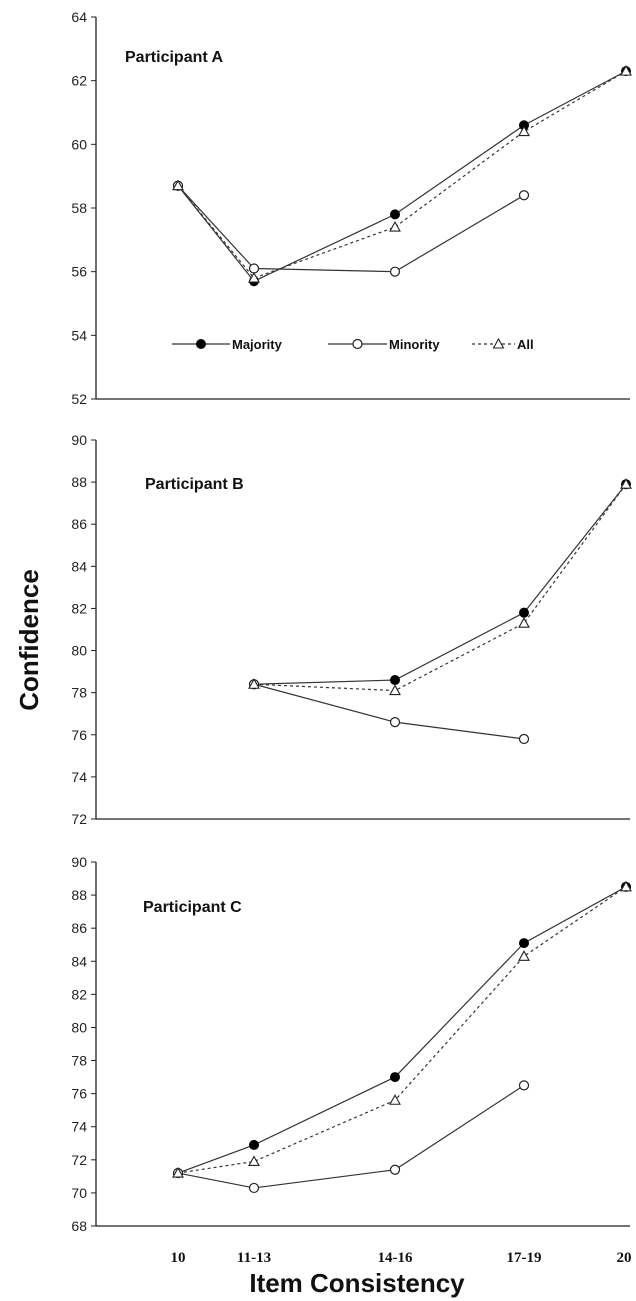 The image size is (636, 1301). What do you see at coordinates (79, 272) in the screenshot?
I see `y-tick-label: 56` at bounding box center [79, 272].